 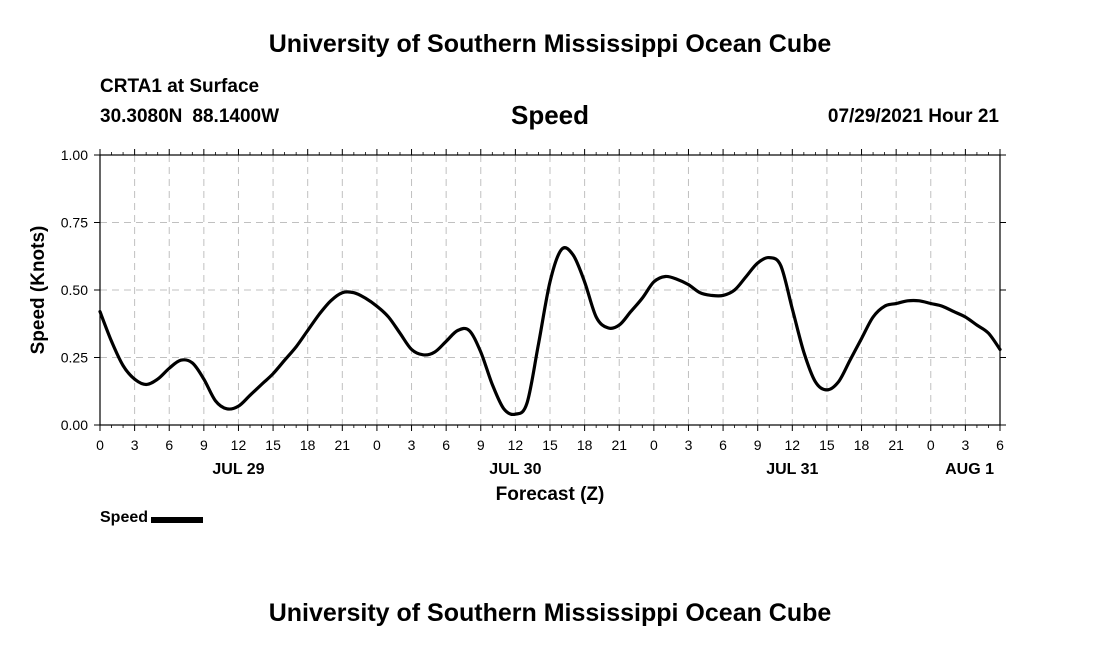 I want to click on y-tick-label: 1.00, so click(x=74, y=155).